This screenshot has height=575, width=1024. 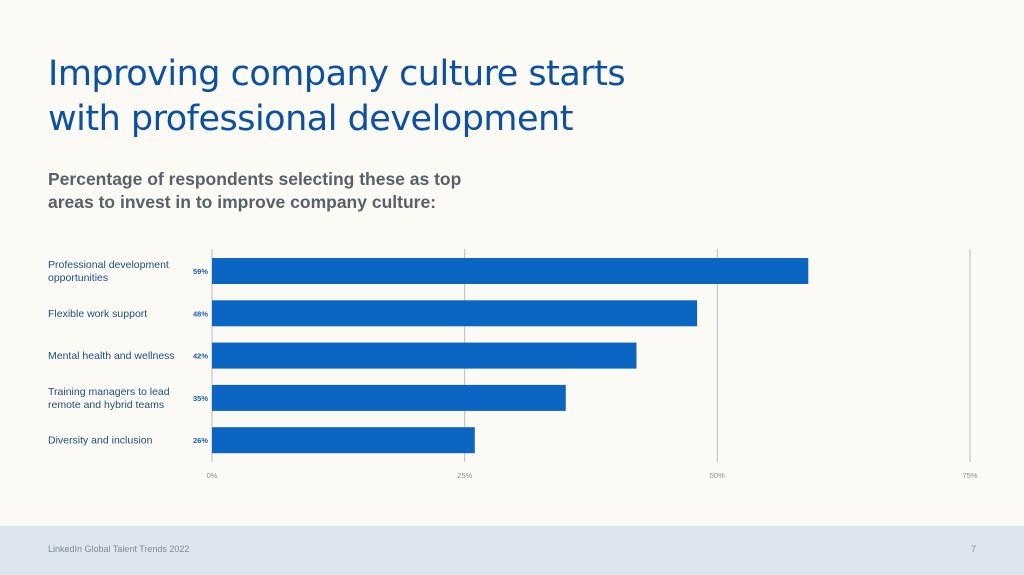 I want to click on category-label: Diversity and inclusion, so click(x=100, y=441).